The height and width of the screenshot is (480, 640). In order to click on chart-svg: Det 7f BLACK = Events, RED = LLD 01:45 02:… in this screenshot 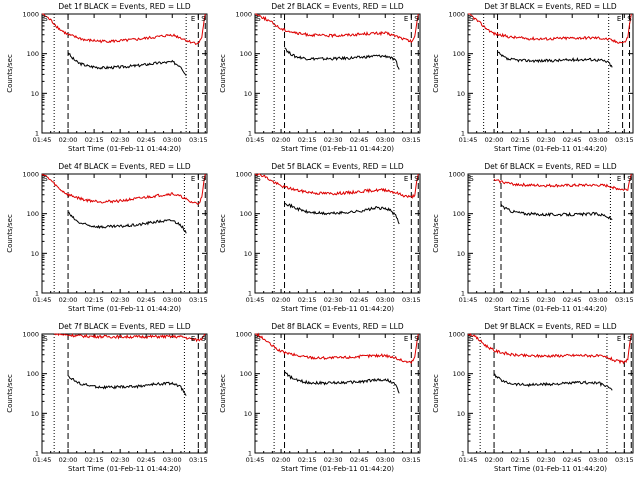, I will do `click(107, 397)`.